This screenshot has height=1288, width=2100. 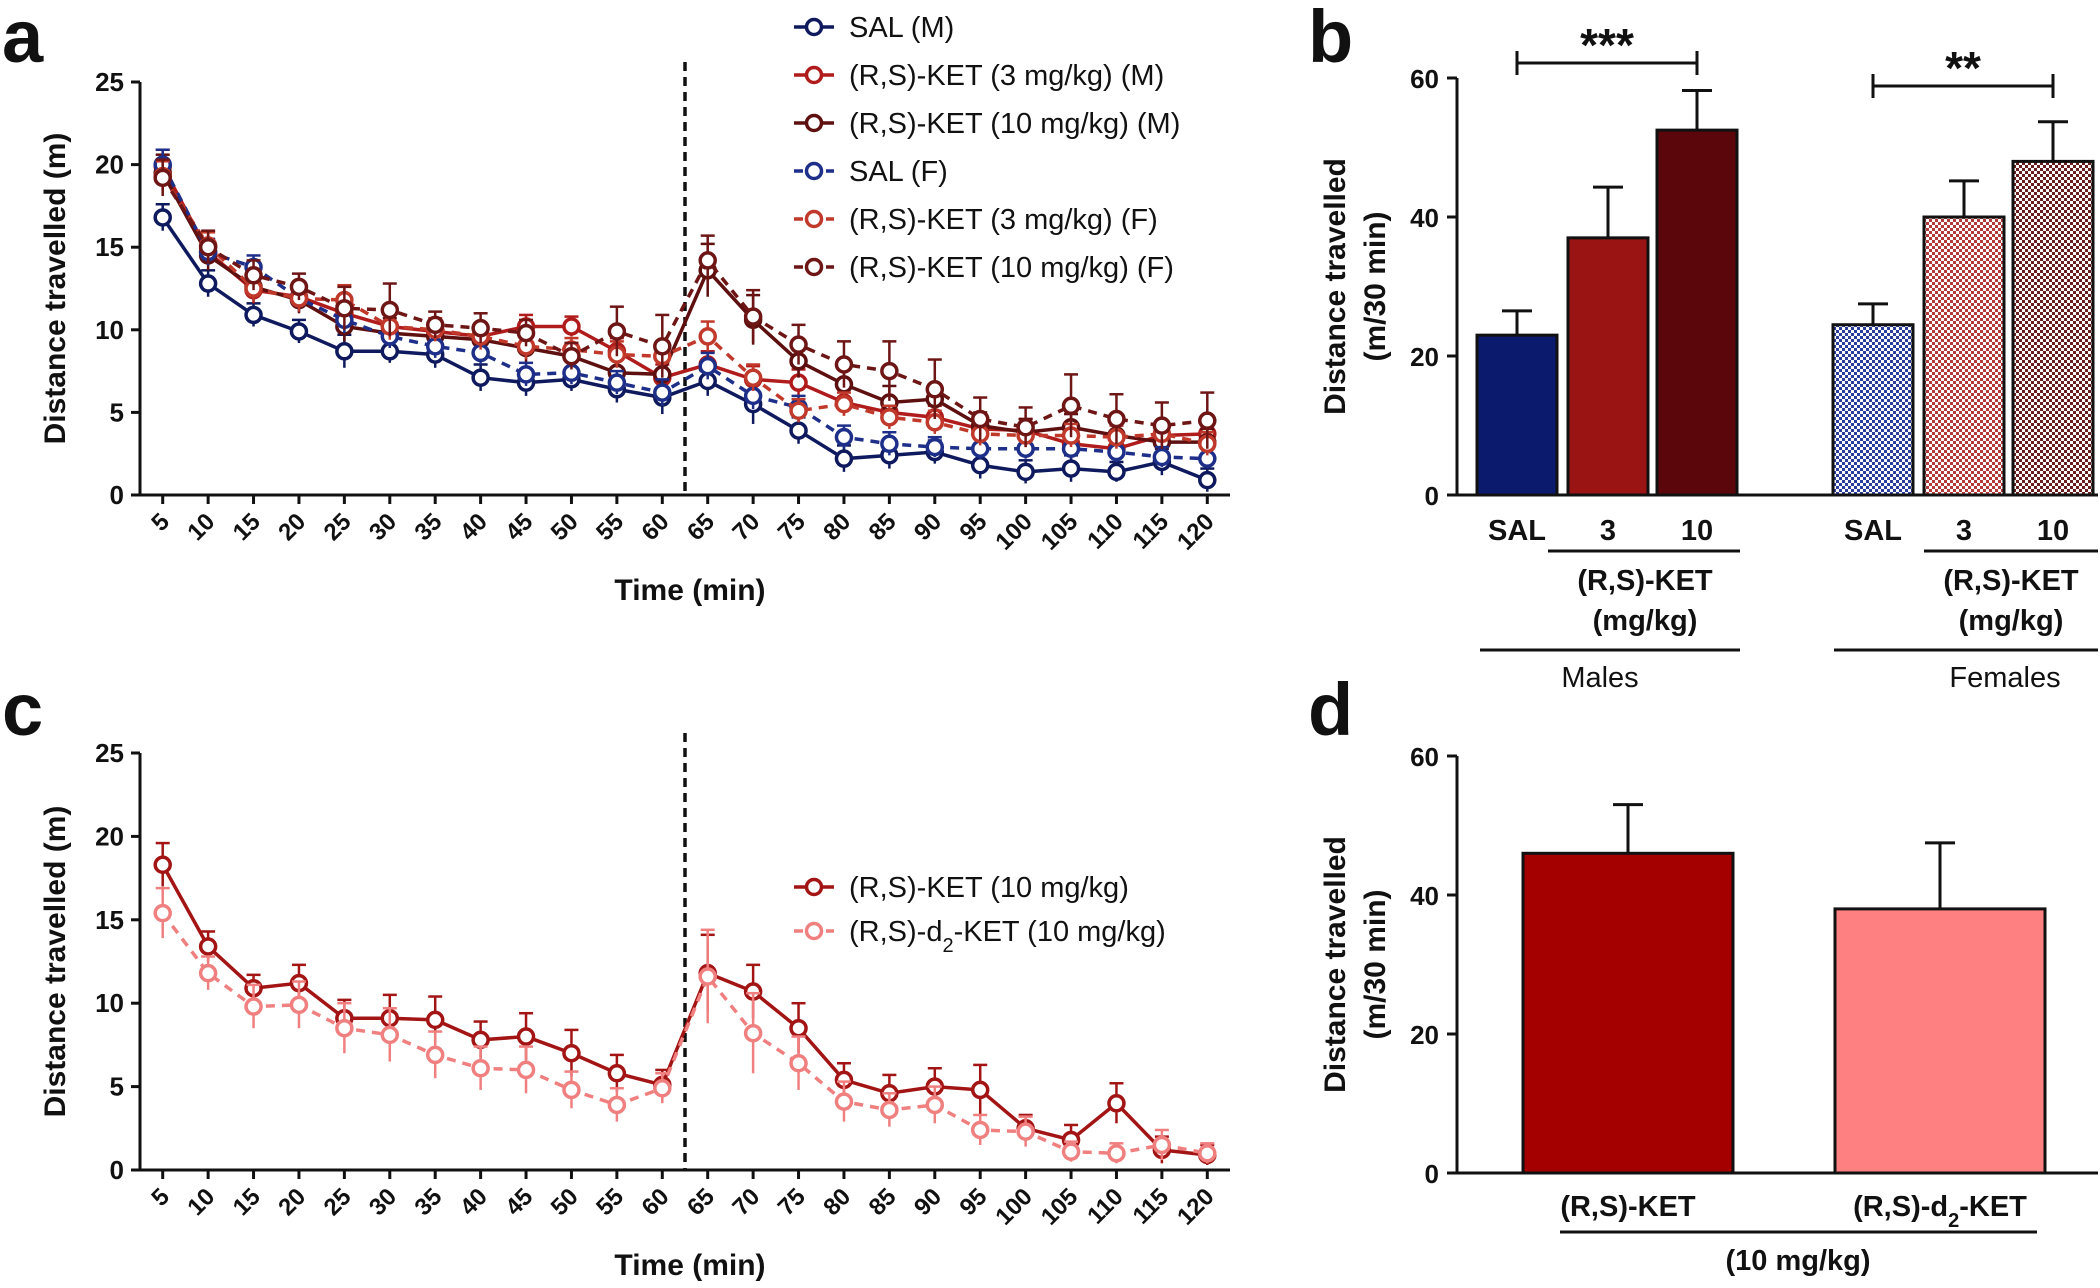 I want to click on x-tick-label: 85, so click(x=883, y=527).